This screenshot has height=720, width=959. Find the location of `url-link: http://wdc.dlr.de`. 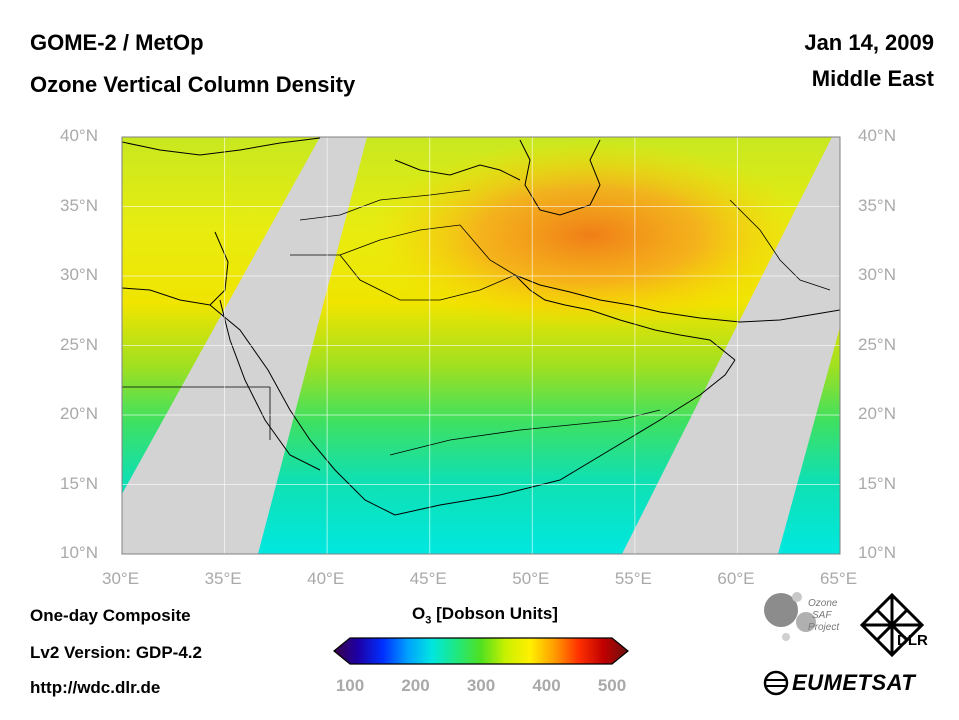

url-link: http://wdc.dlr.de is located at coordinates (95, 687).